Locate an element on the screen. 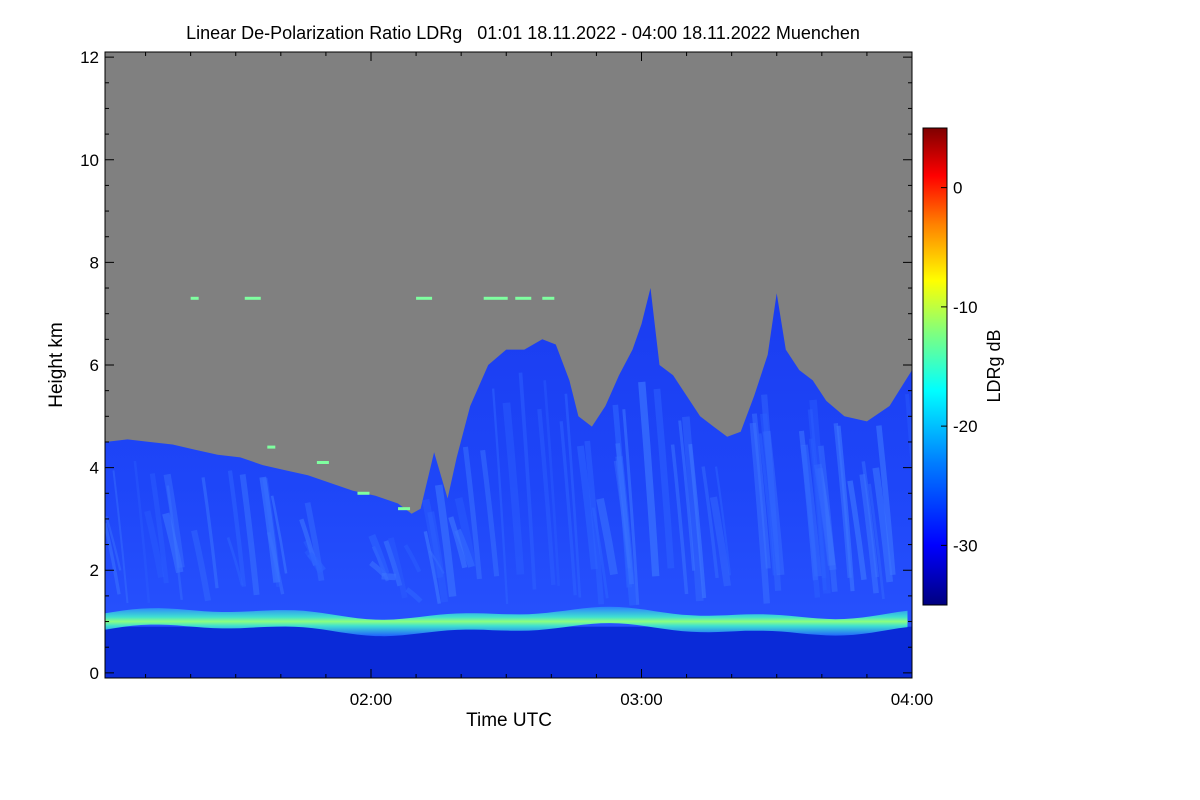 The height and width of the screenshot is (800, 1200). boundary-layer-band is located at coordinates (506, 621).